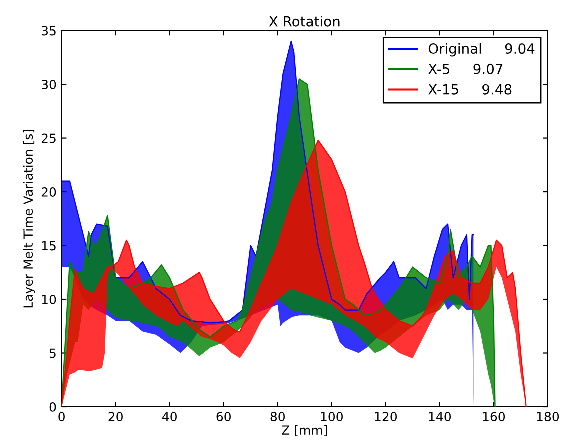  I want to click on x-tick-label: 80, so click(277, 417).